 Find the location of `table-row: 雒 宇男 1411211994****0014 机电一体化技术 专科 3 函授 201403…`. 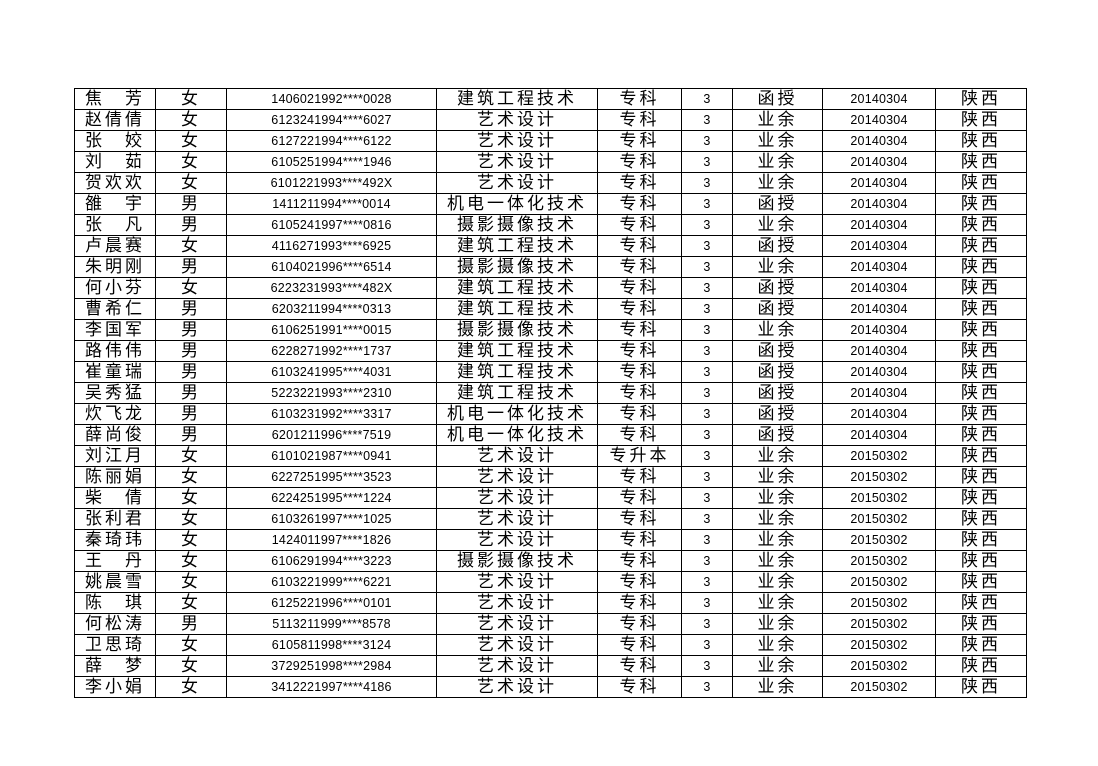

table-row: 雒 宇男 1411211994****0014 机电一体化技术 专科 3 函授 201403… is located at coordinates (550, 204).